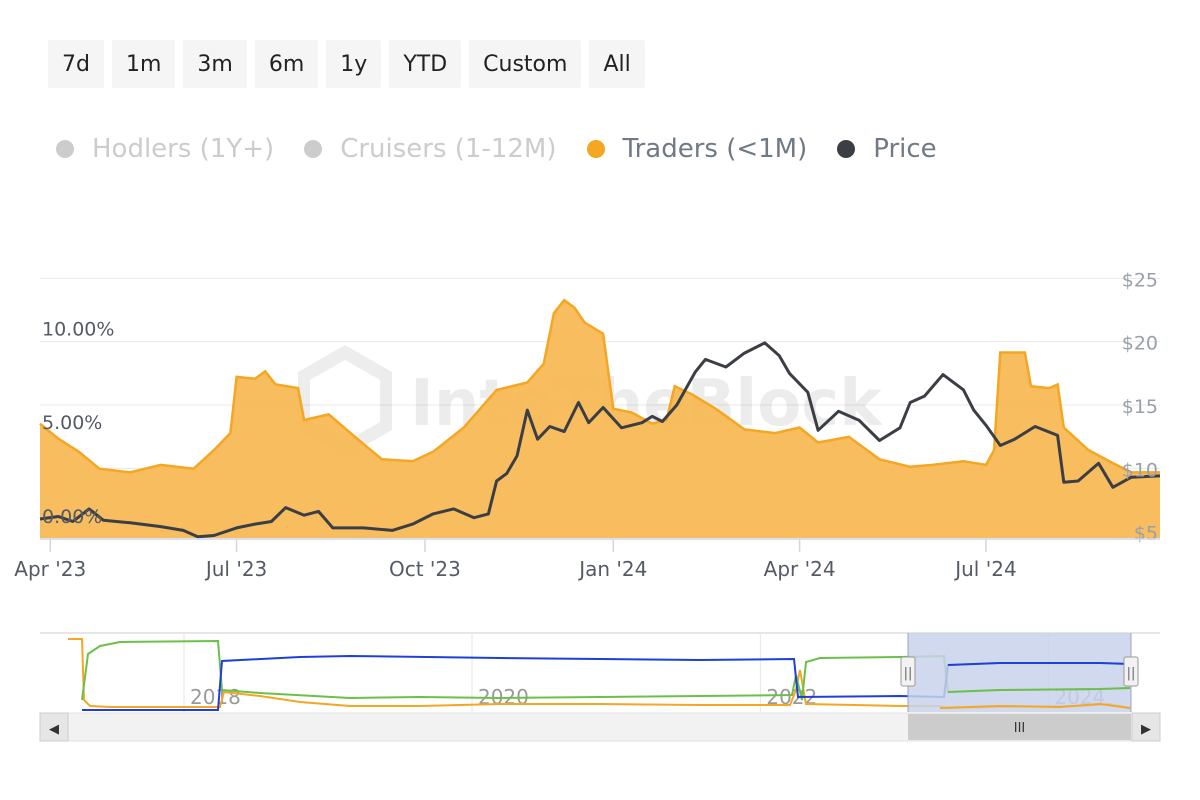 The height and width of the screenshot is (800, 1200). What do you see at coordinates (50, 569) in the screenshot?
I see `x-tick-label: Apr '23` at bounding box center [50, 569].